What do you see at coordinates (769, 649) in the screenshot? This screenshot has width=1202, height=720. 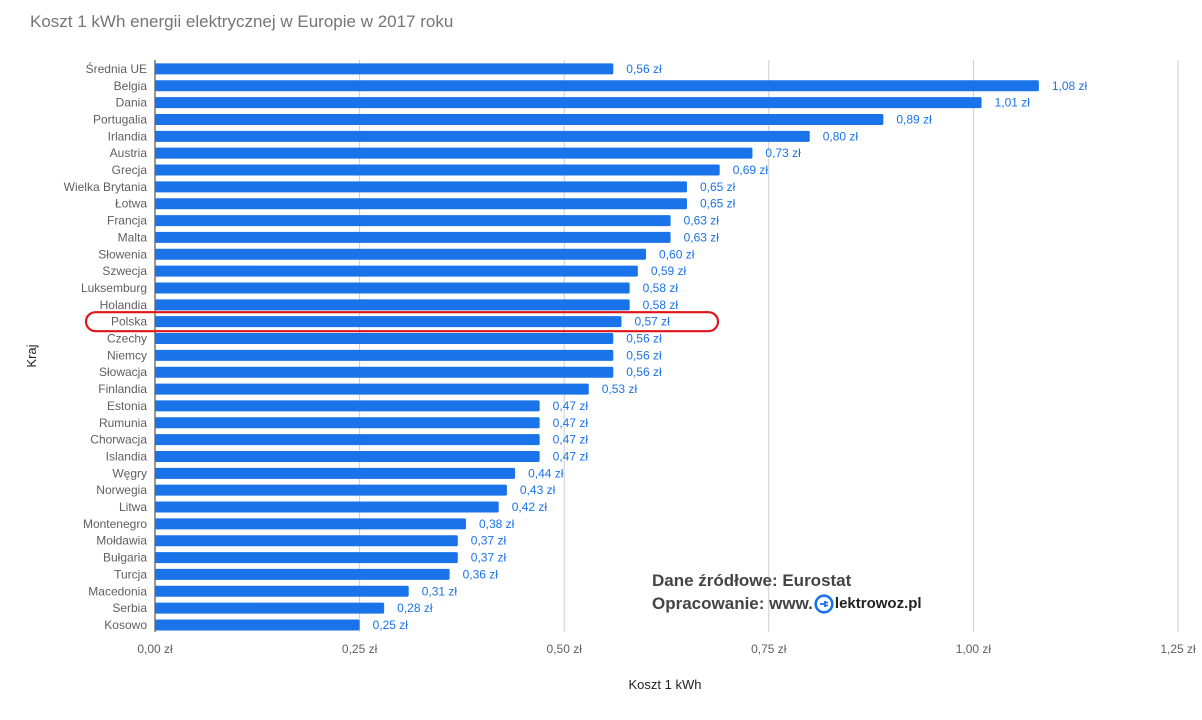 I see `x-tick-label: 0,75 zł` at bounding box center [769, 649].